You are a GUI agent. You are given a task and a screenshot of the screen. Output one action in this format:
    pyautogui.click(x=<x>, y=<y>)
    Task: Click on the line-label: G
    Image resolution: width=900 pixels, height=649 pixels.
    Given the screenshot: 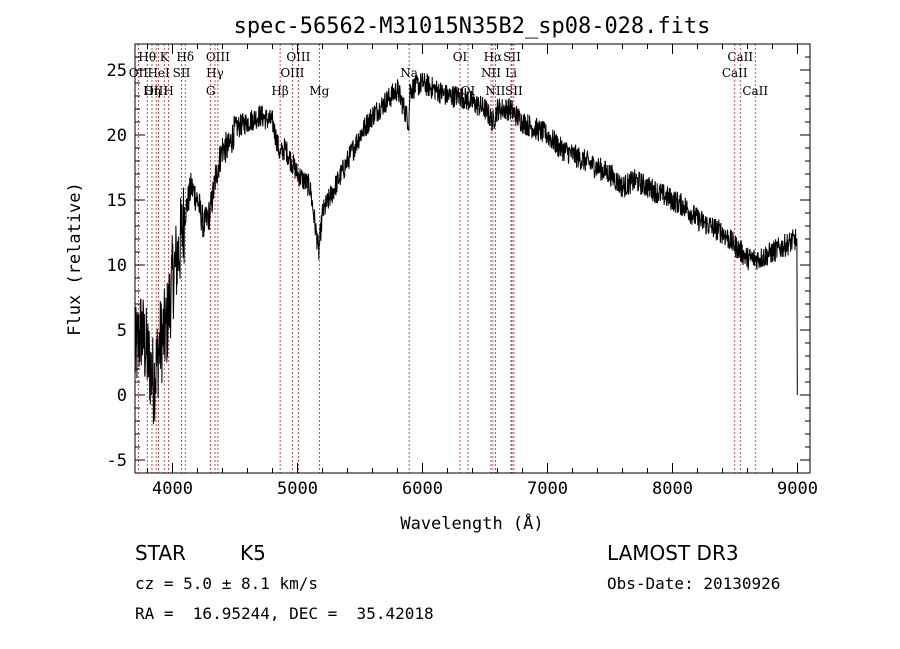 What is the action you would take?
    pyautogui.click(x=211, y=91)
    